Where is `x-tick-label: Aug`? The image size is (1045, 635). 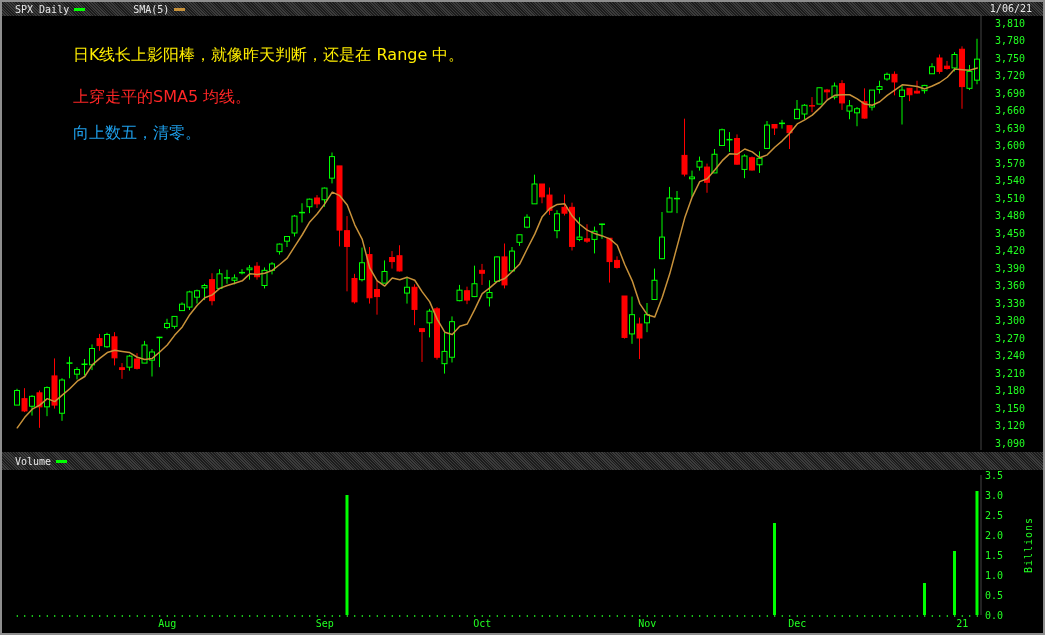
x-tick-label: Aug is located at coordinates (167, 624).